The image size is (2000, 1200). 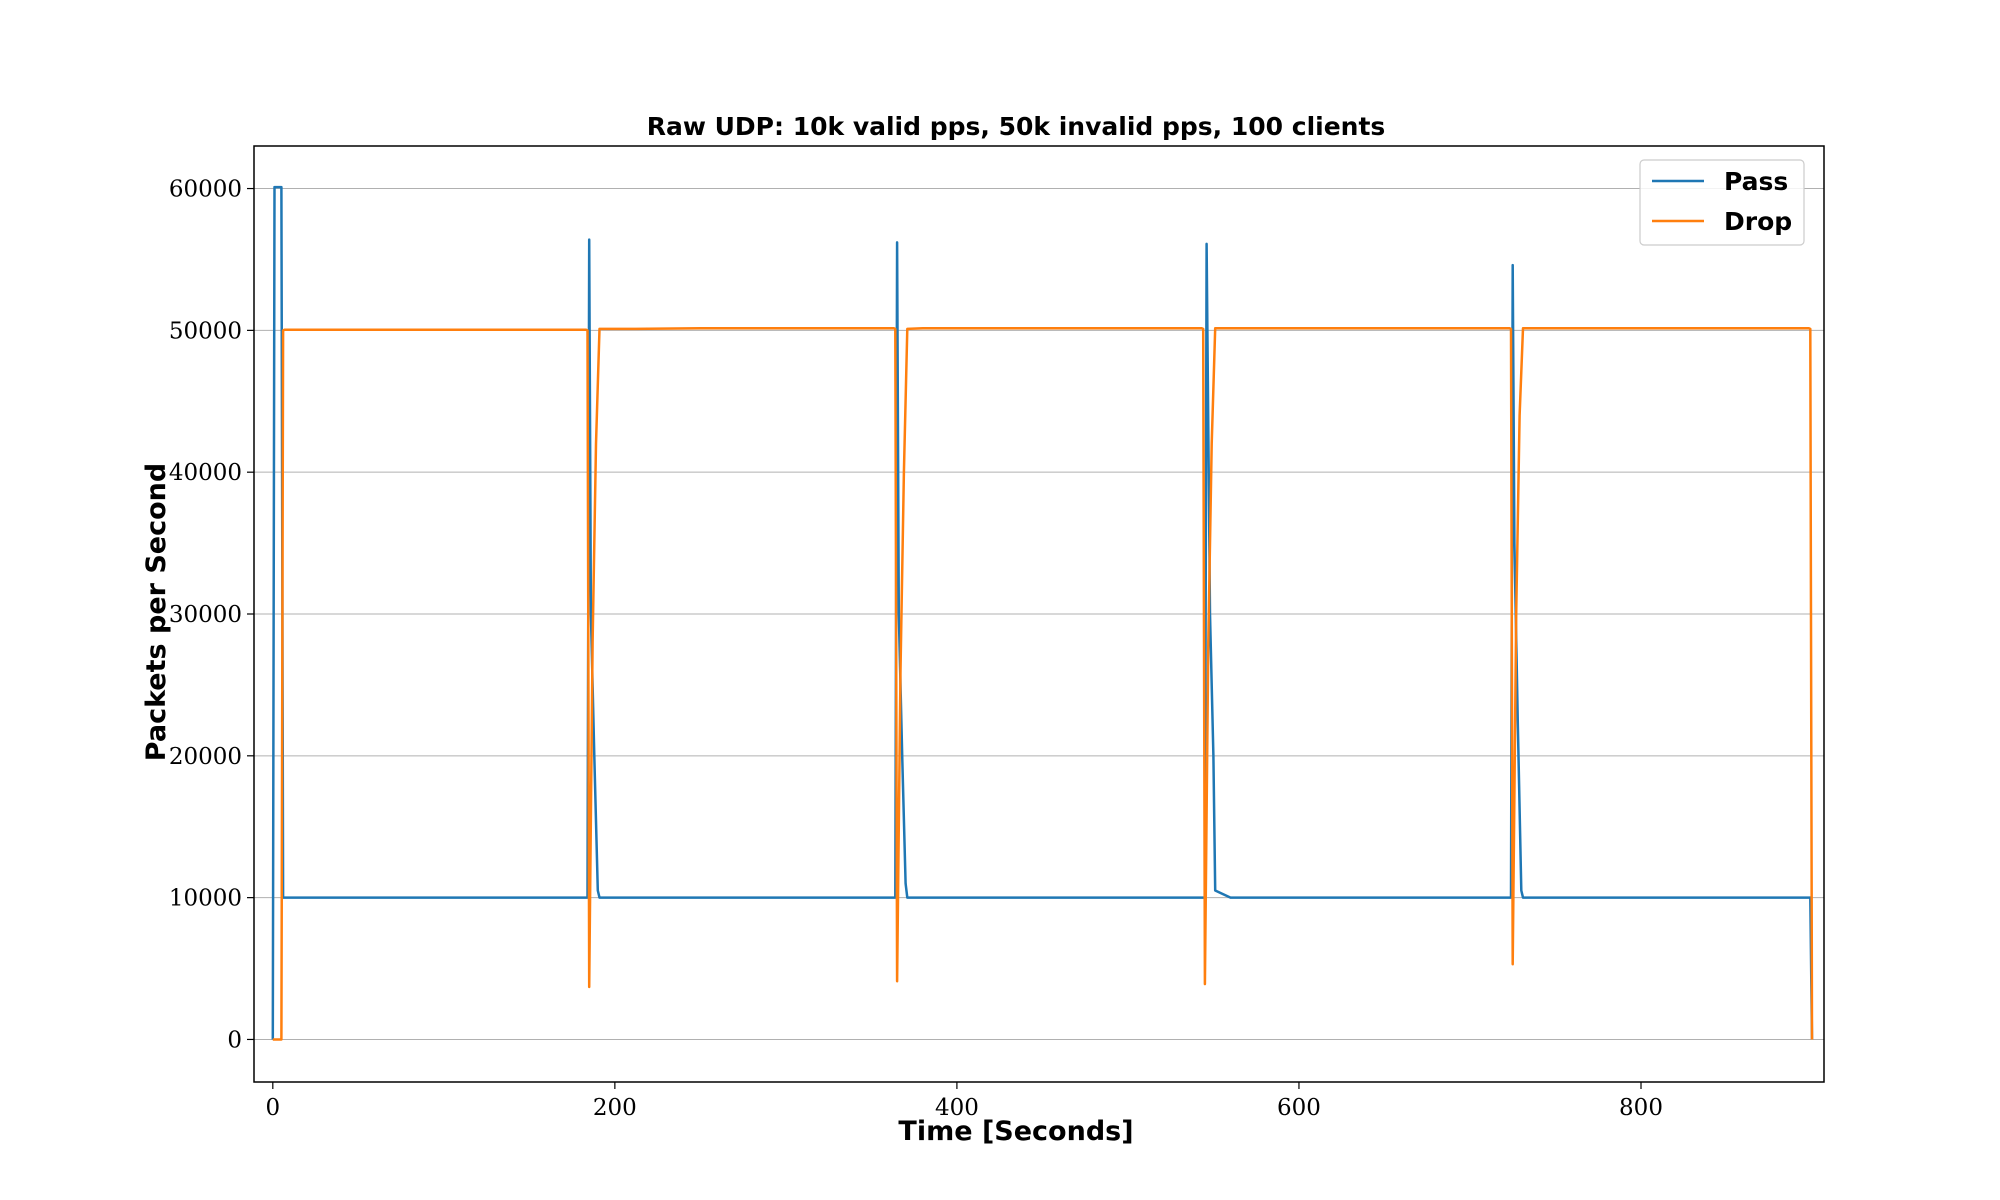 What do you see at coordinates (615, 1108) in the screenshot?
I see `x-tick-label: 200` at bounding box center [615, 1108].